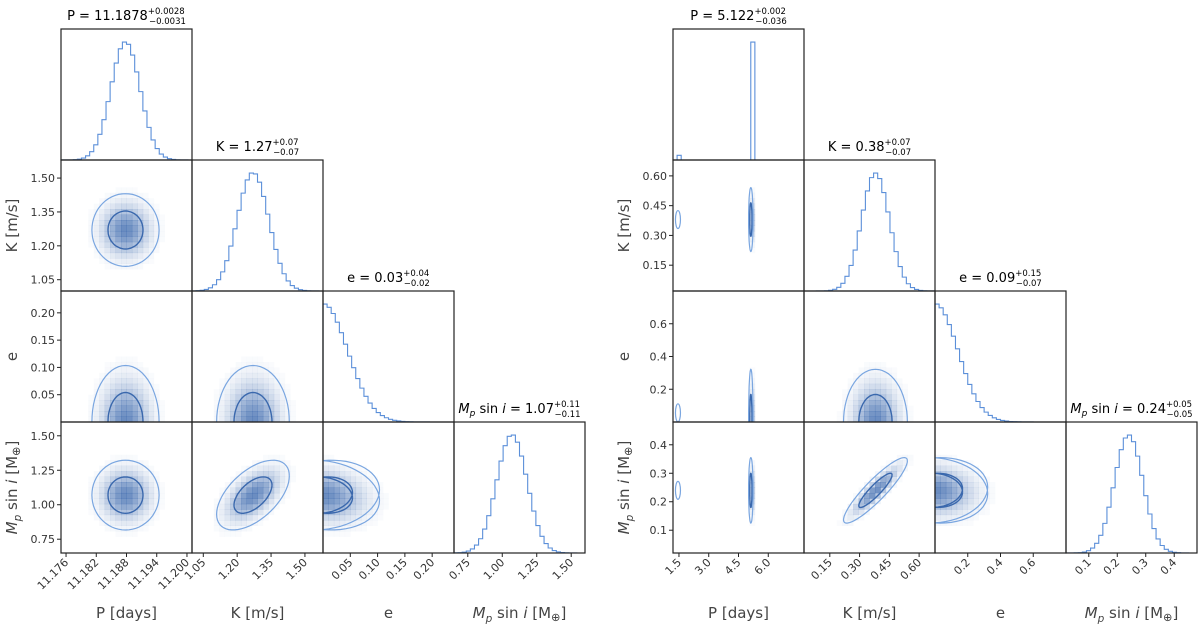 This screenshot has height=629, width=1200. What do you see at coordinates (674, 567) in the screenshot?
I see `xtick-label-P: 1.5` at bounding box center [674, 567].